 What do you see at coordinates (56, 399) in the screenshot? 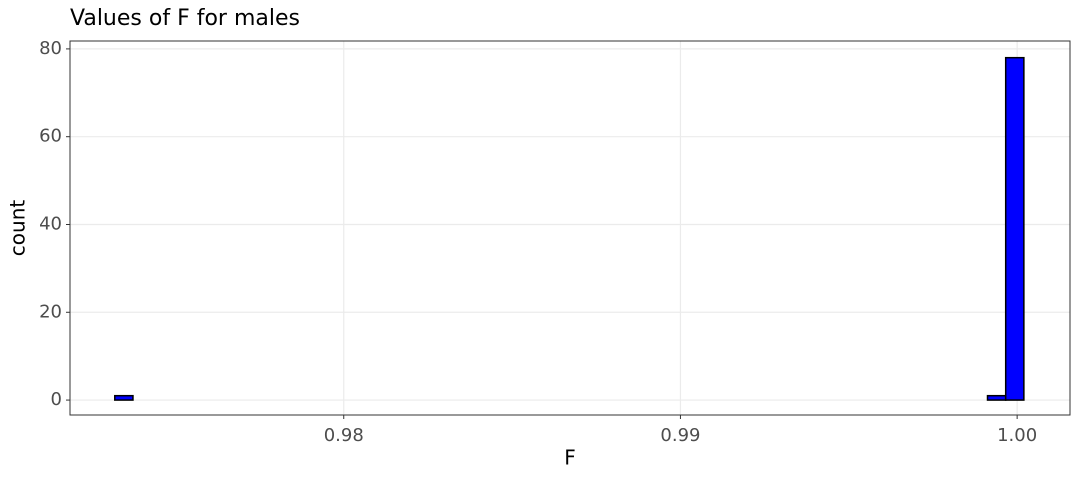
I see `y-tick-label: 0` at bounding box center [56, 399].